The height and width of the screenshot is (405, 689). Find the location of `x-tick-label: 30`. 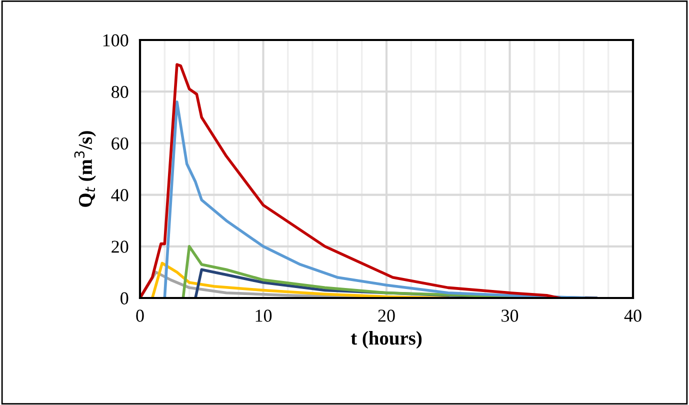

x-tick-label: 30 is located at coordinates (510, 316).